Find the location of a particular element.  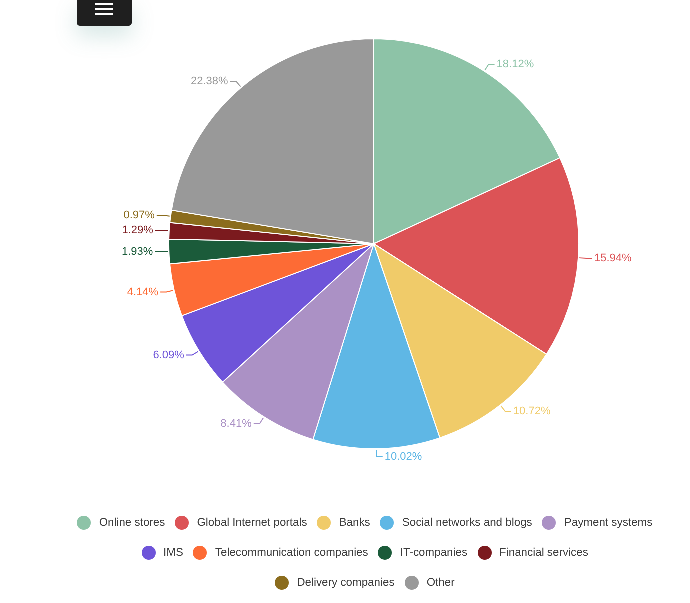

data-label: 1.29% is located at coordinates (138, 230).